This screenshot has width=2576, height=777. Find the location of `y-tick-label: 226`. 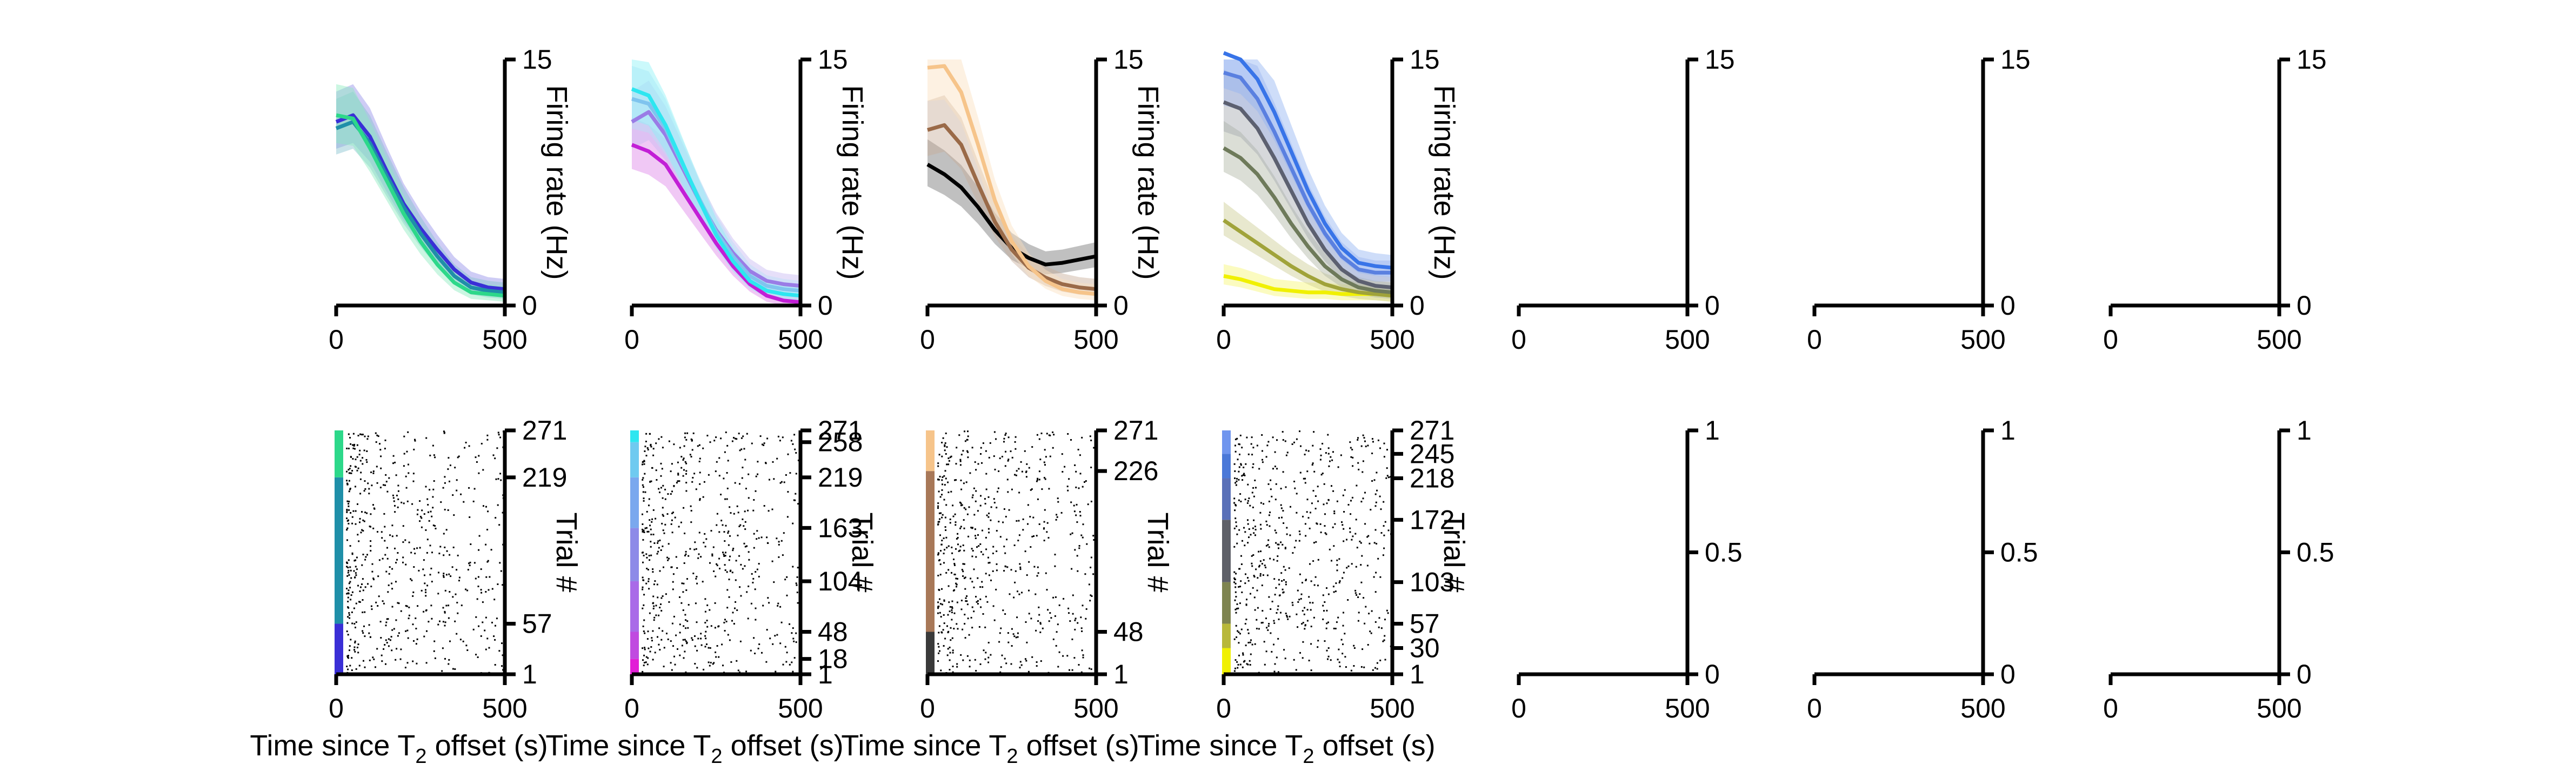

y-tick-label: 226 is located at coordinates (1136, 471).